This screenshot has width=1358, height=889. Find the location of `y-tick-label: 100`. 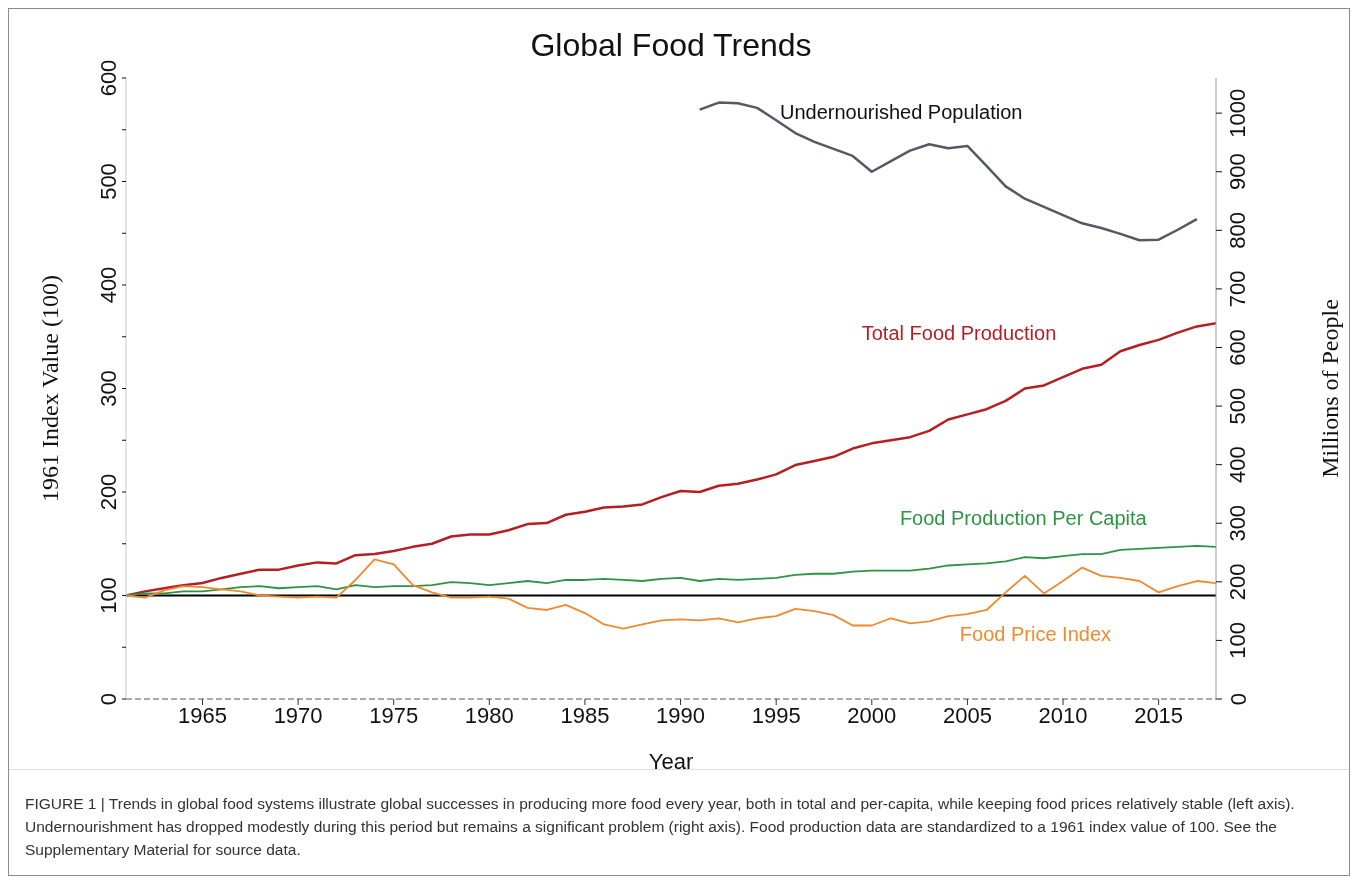

y-tick-label: 100 is located at coordinates (108, 595).